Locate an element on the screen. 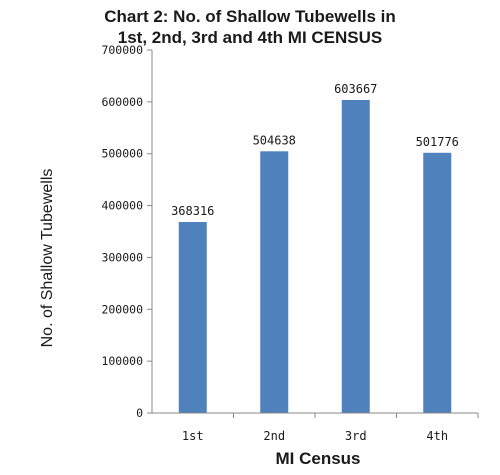  x-axis-title: MI Census is located at coordinates (317, 458).